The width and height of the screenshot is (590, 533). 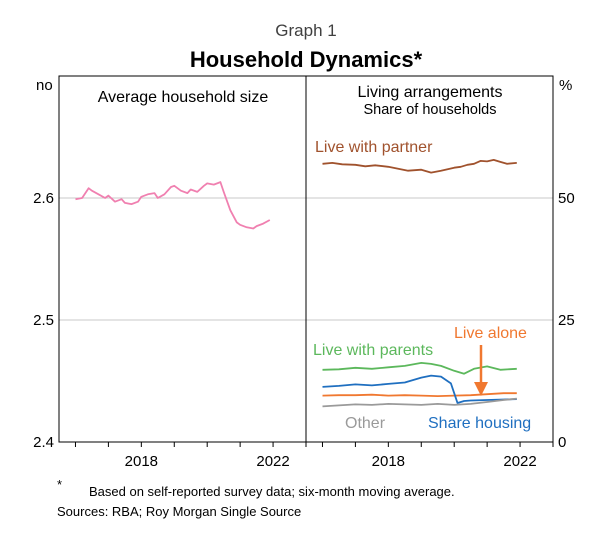 What do you see at coordinates (365, 423) in the screenshot?
I see `label-other: Other` at bounding box center [365, 423].